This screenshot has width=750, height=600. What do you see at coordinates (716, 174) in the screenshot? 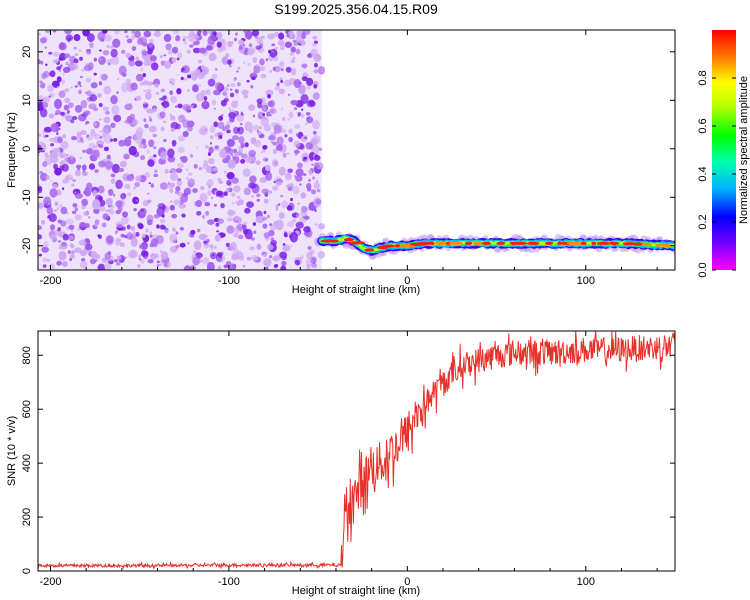
I see `colorbar-ticks: 0.0 0.2 0.4 0.6 0.8` at bounding box center [716, 174].